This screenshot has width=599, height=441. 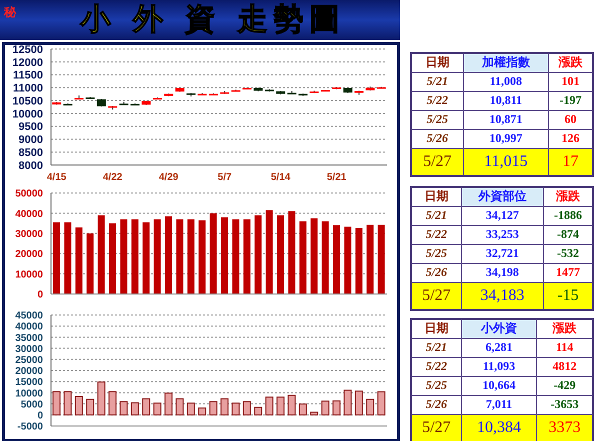 What do you see at coordinates (30, 127) in the screenshot?
I see `y-tick-label: 9500` at bounding box center [30, 127].